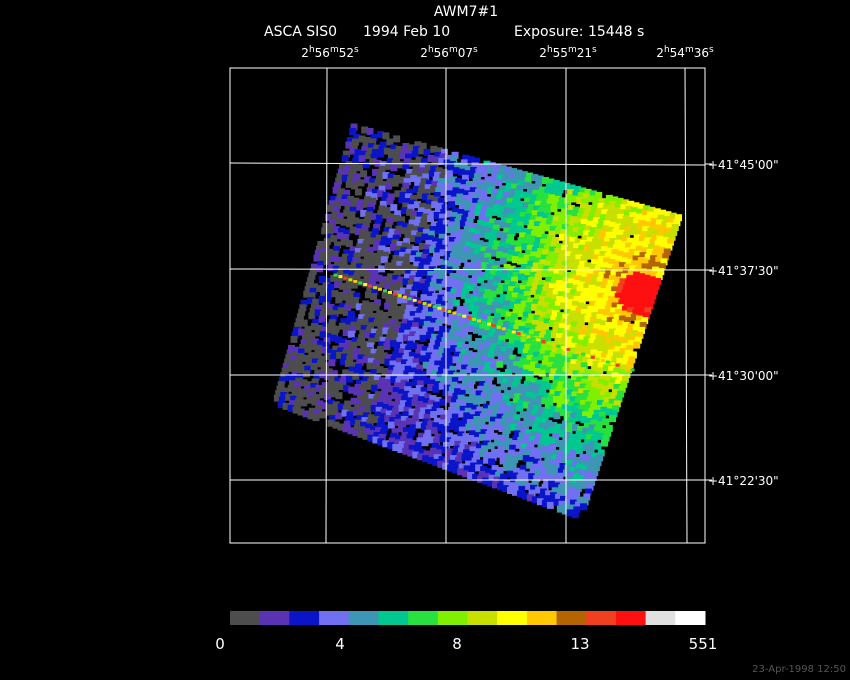 This screenshot has height=680, width=850. What do you see at coordinates (685, 52) in the screenshot?
I see `ra-label: 2h54m36s` at bounding box center [685, 52].